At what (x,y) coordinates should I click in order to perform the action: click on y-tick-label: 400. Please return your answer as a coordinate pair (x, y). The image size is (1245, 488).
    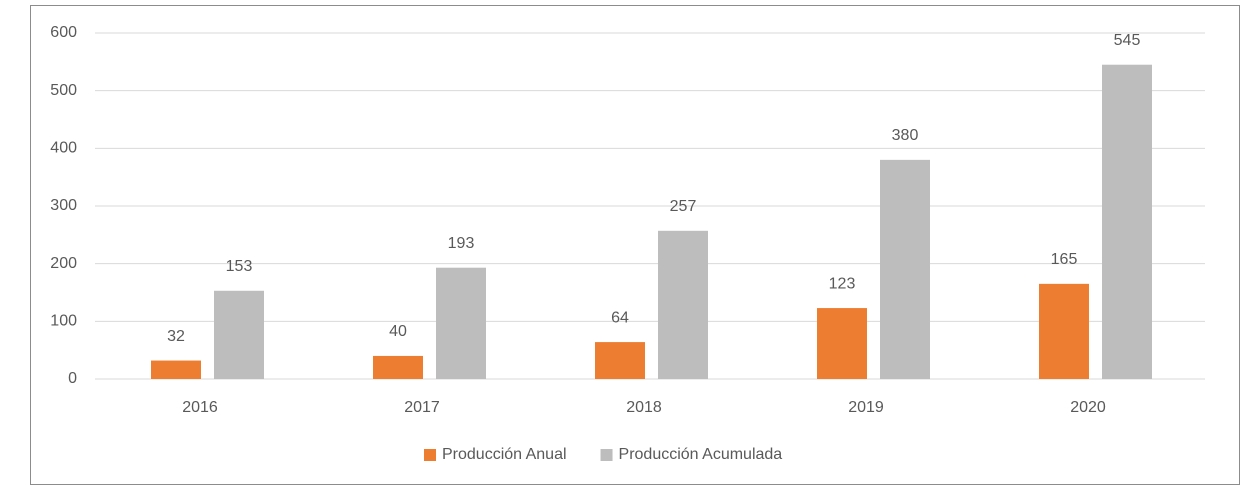
    Looking at the image, I should click on (63, 148).